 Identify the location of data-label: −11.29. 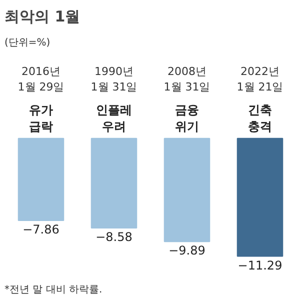
(260, 265).